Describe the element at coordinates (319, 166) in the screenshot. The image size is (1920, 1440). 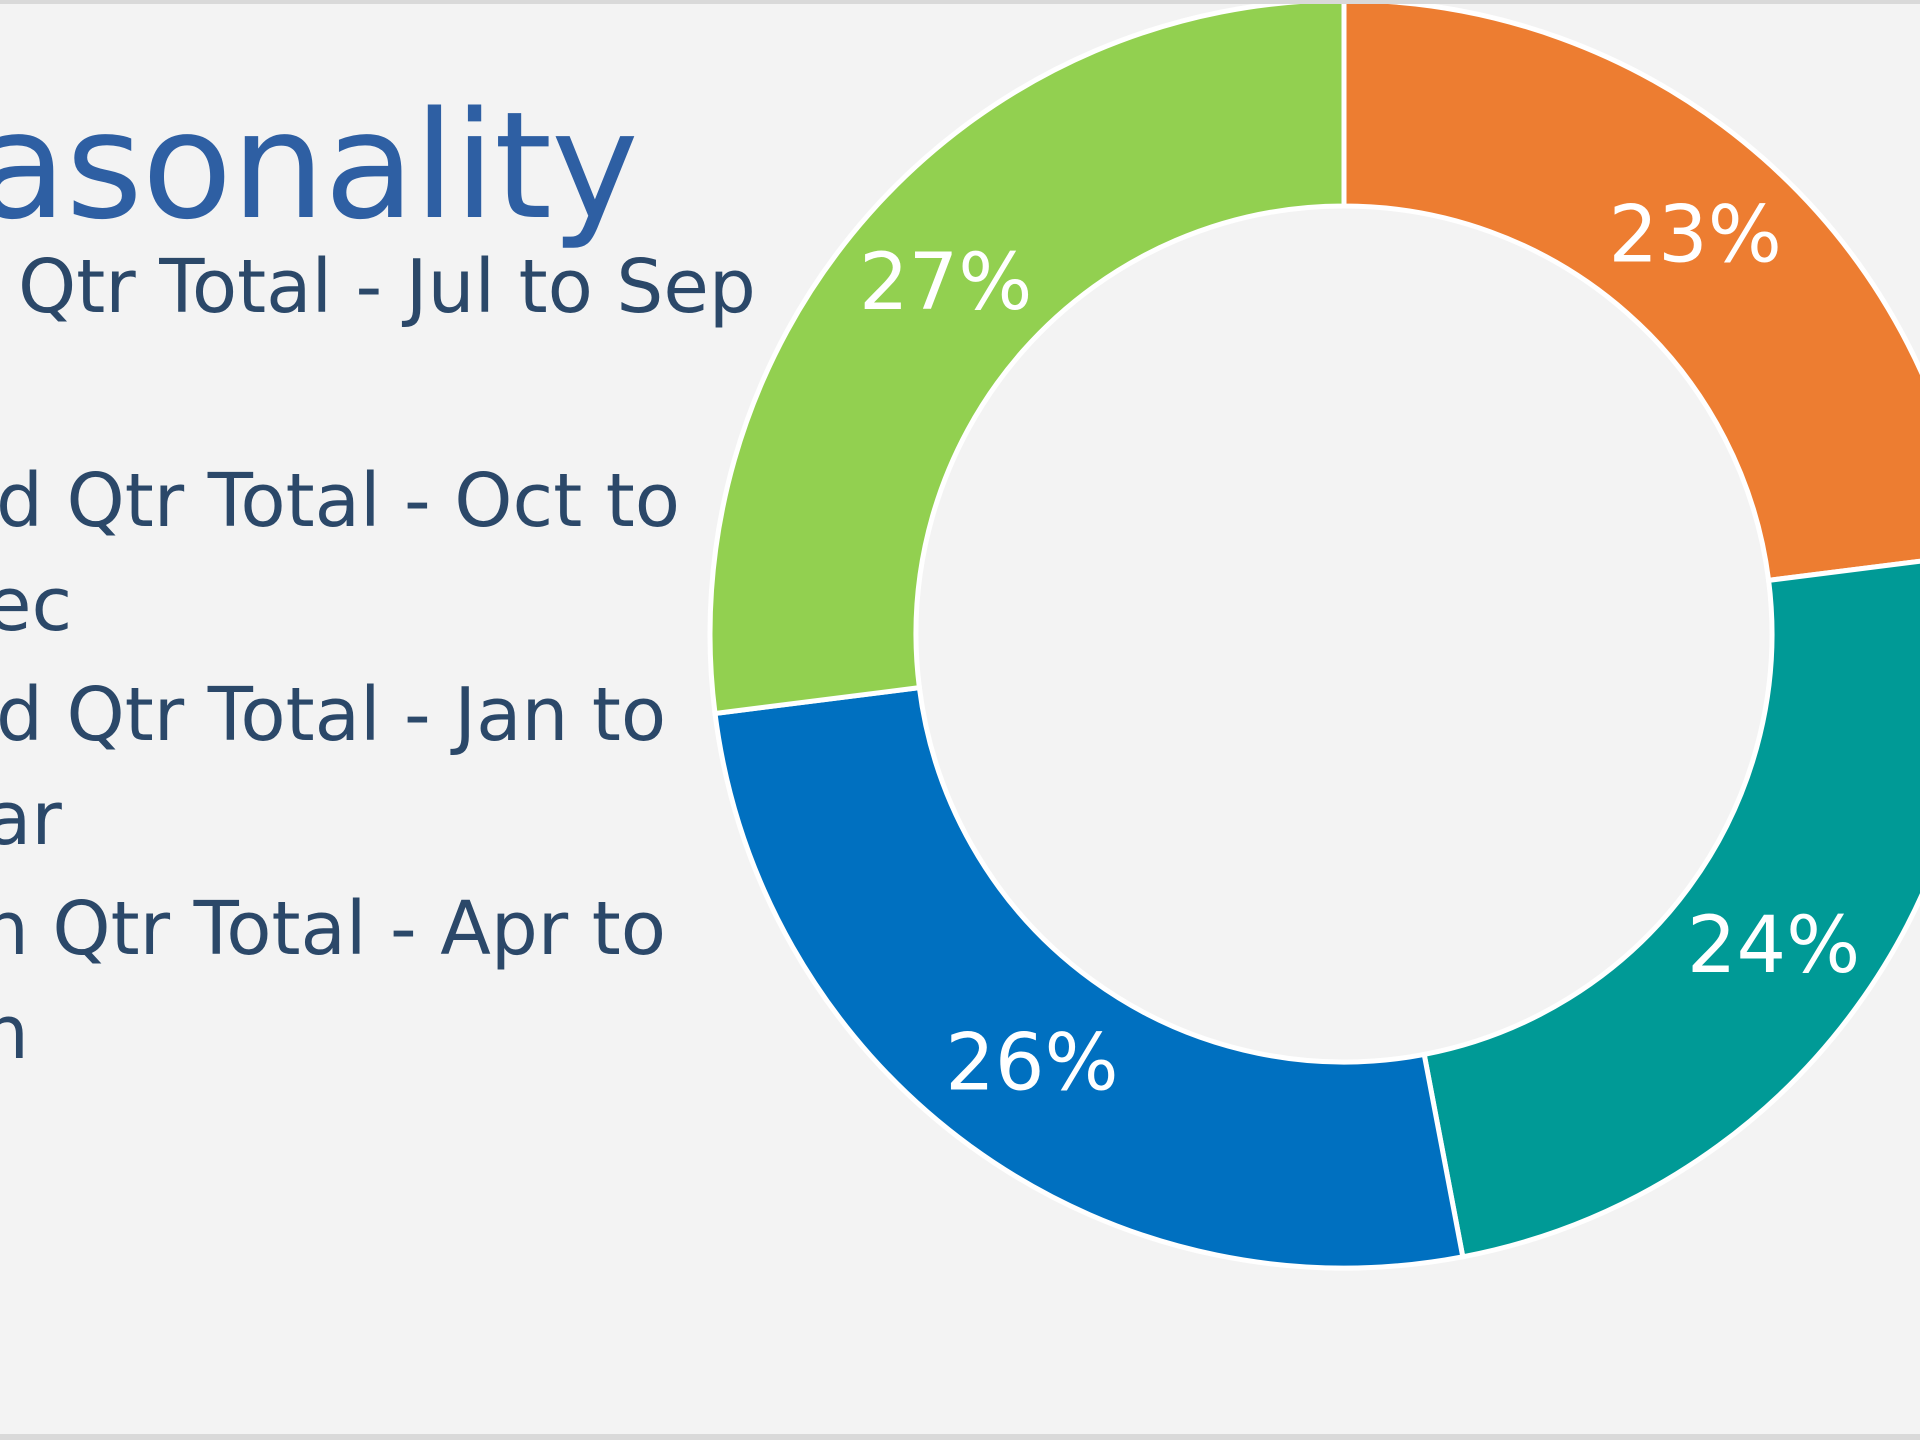
I see `chart-title: asonality` at that location.